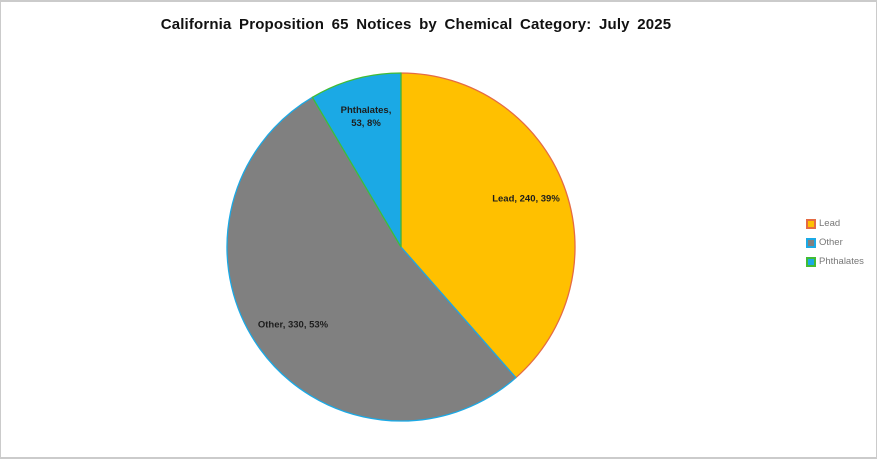  Describe the element at coordinates (811, 261) in the screenshot. I see `legend-marker-phthalates-icon` at that location.